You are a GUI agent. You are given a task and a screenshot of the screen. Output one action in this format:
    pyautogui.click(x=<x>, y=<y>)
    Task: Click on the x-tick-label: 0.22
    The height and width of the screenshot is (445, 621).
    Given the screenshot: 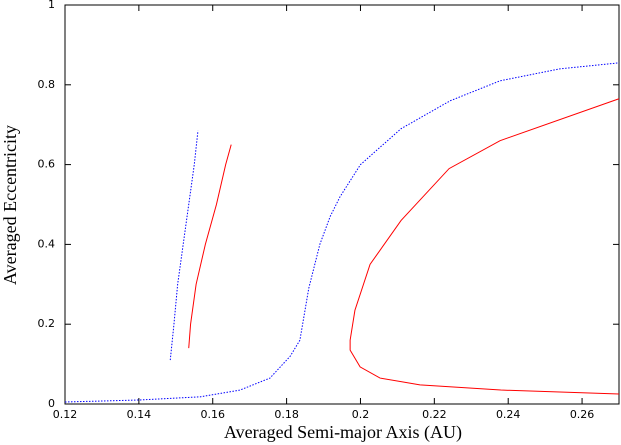 What is the action you would take?
    pyautogui.click(x=434, y=414)
    